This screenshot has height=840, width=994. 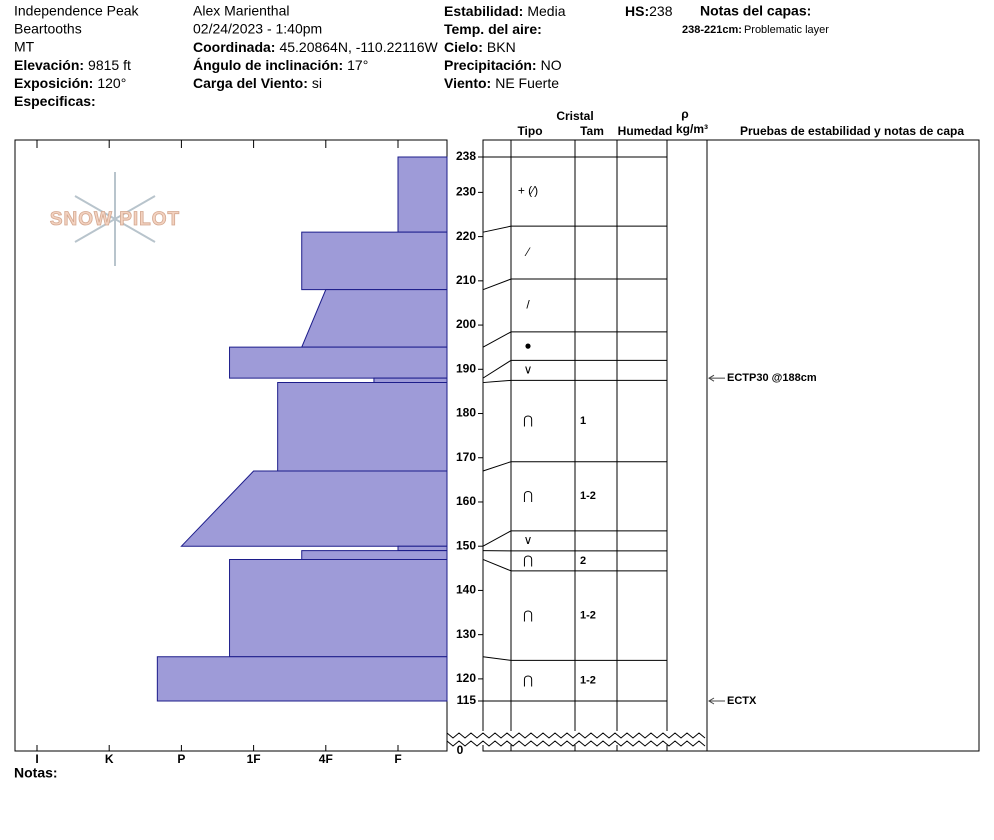 I want to click on header-line: Beartooths, so click(x=48, y=29).